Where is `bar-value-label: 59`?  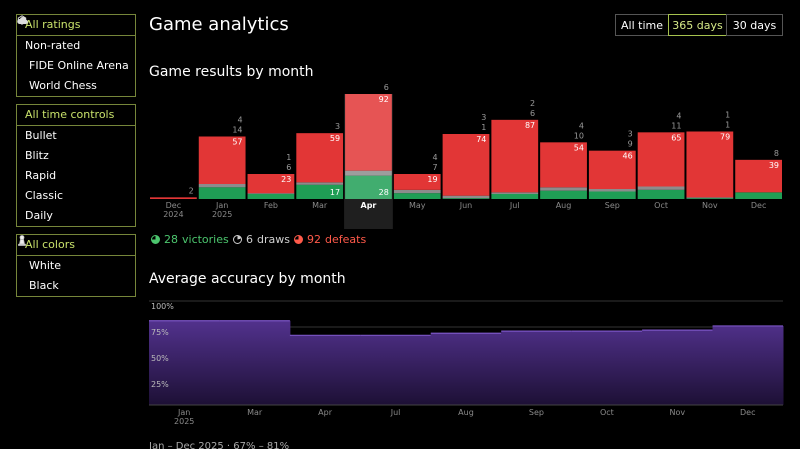
bar-value-label: 59 is located at coordinates (335, 138).